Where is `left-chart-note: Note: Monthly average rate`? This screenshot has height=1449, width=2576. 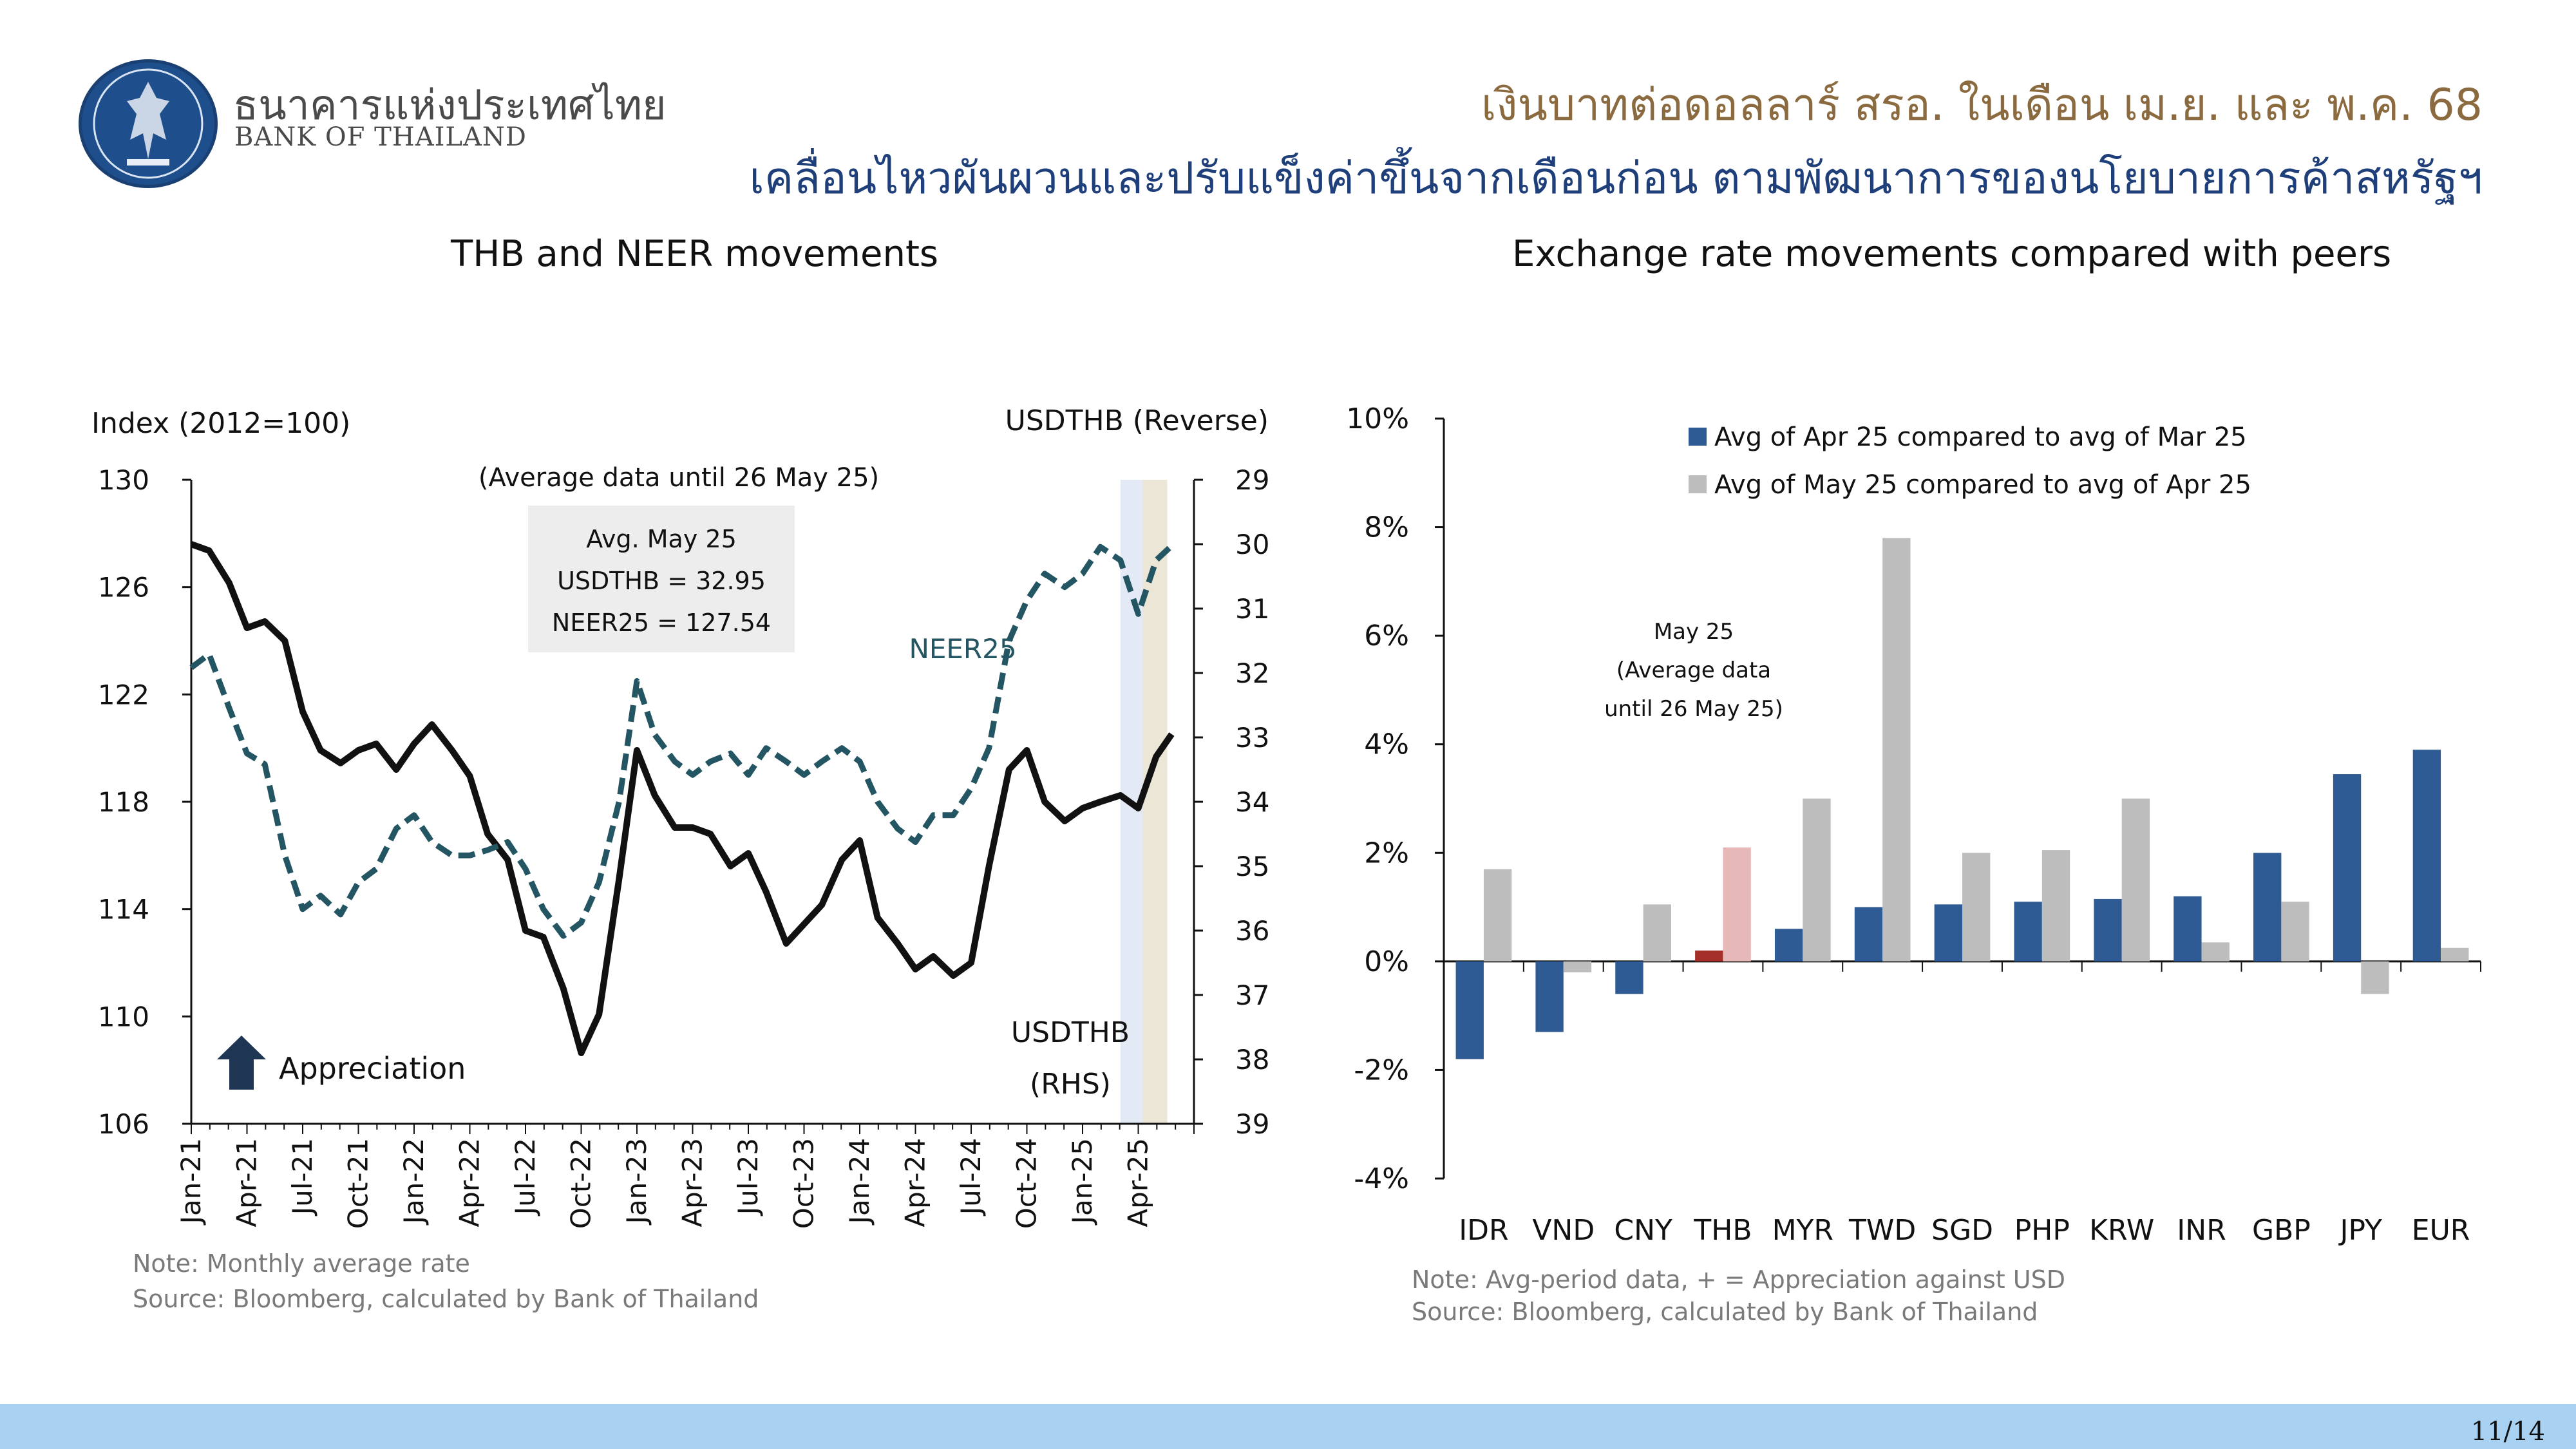 left-chart-note: Note: Monthly average rate is located at coordinates (301, 1263).